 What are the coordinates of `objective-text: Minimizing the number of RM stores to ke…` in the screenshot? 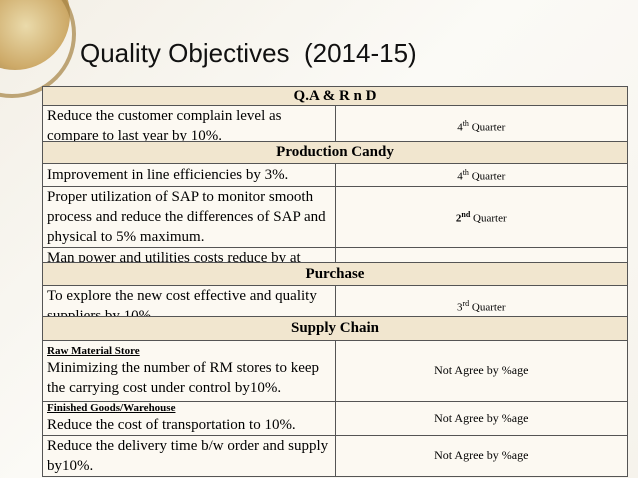 It's located at (183, 377).